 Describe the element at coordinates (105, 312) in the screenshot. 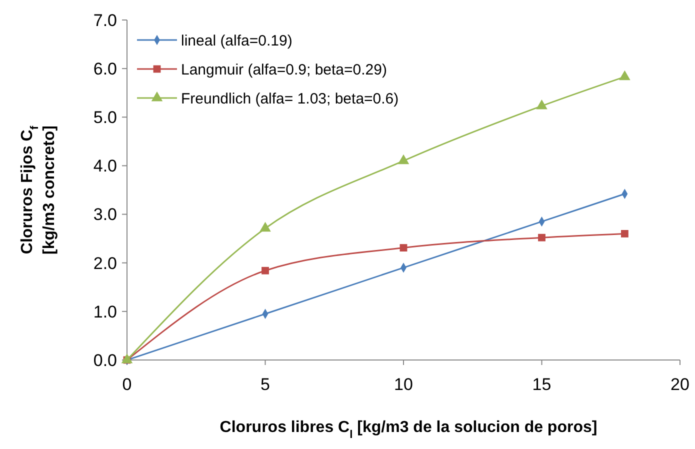

I see `y-tick-label: 1.0` at that location.